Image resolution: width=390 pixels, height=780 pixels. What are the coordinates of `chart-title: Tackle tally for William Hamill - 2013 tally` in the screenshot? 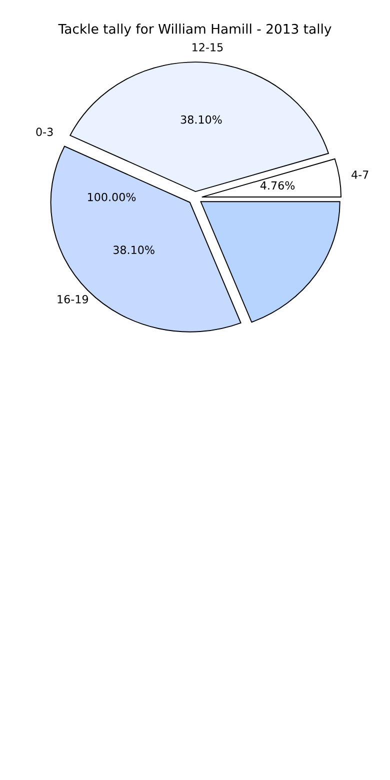 It's located at (195, 30).